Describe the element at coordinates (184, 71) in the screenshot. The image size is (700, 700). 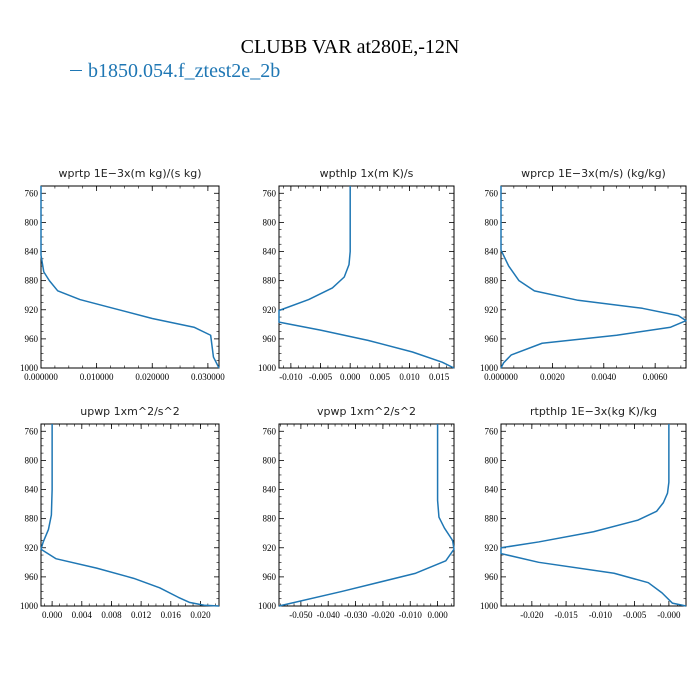
I see `legend-label: b1850.054.f_ztest2e_2b` at that location.